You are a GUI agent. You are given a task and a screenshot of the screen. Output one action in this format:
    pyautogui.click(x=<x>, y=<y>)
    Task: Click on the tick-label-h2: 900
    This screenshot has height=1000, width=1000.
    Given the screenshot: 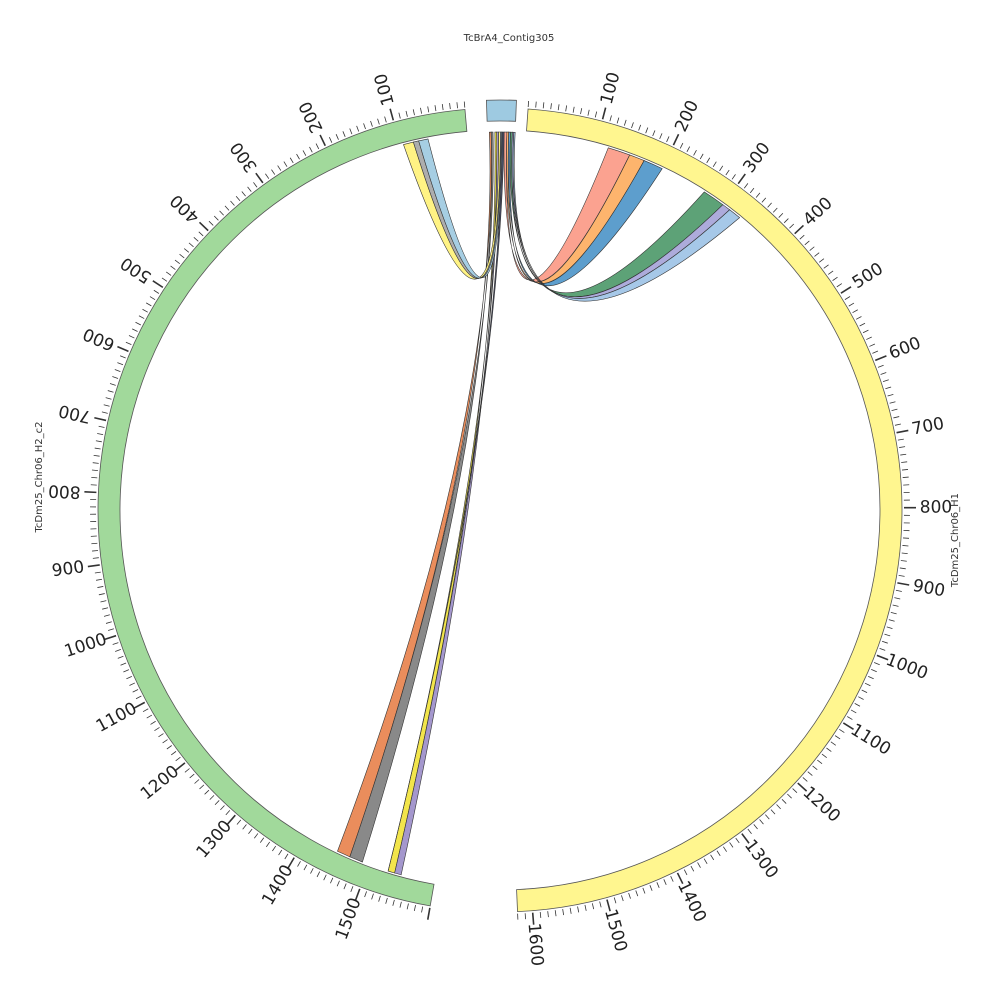 What is the action you would take?
    pyautogui.click(x=68, y=569)
    